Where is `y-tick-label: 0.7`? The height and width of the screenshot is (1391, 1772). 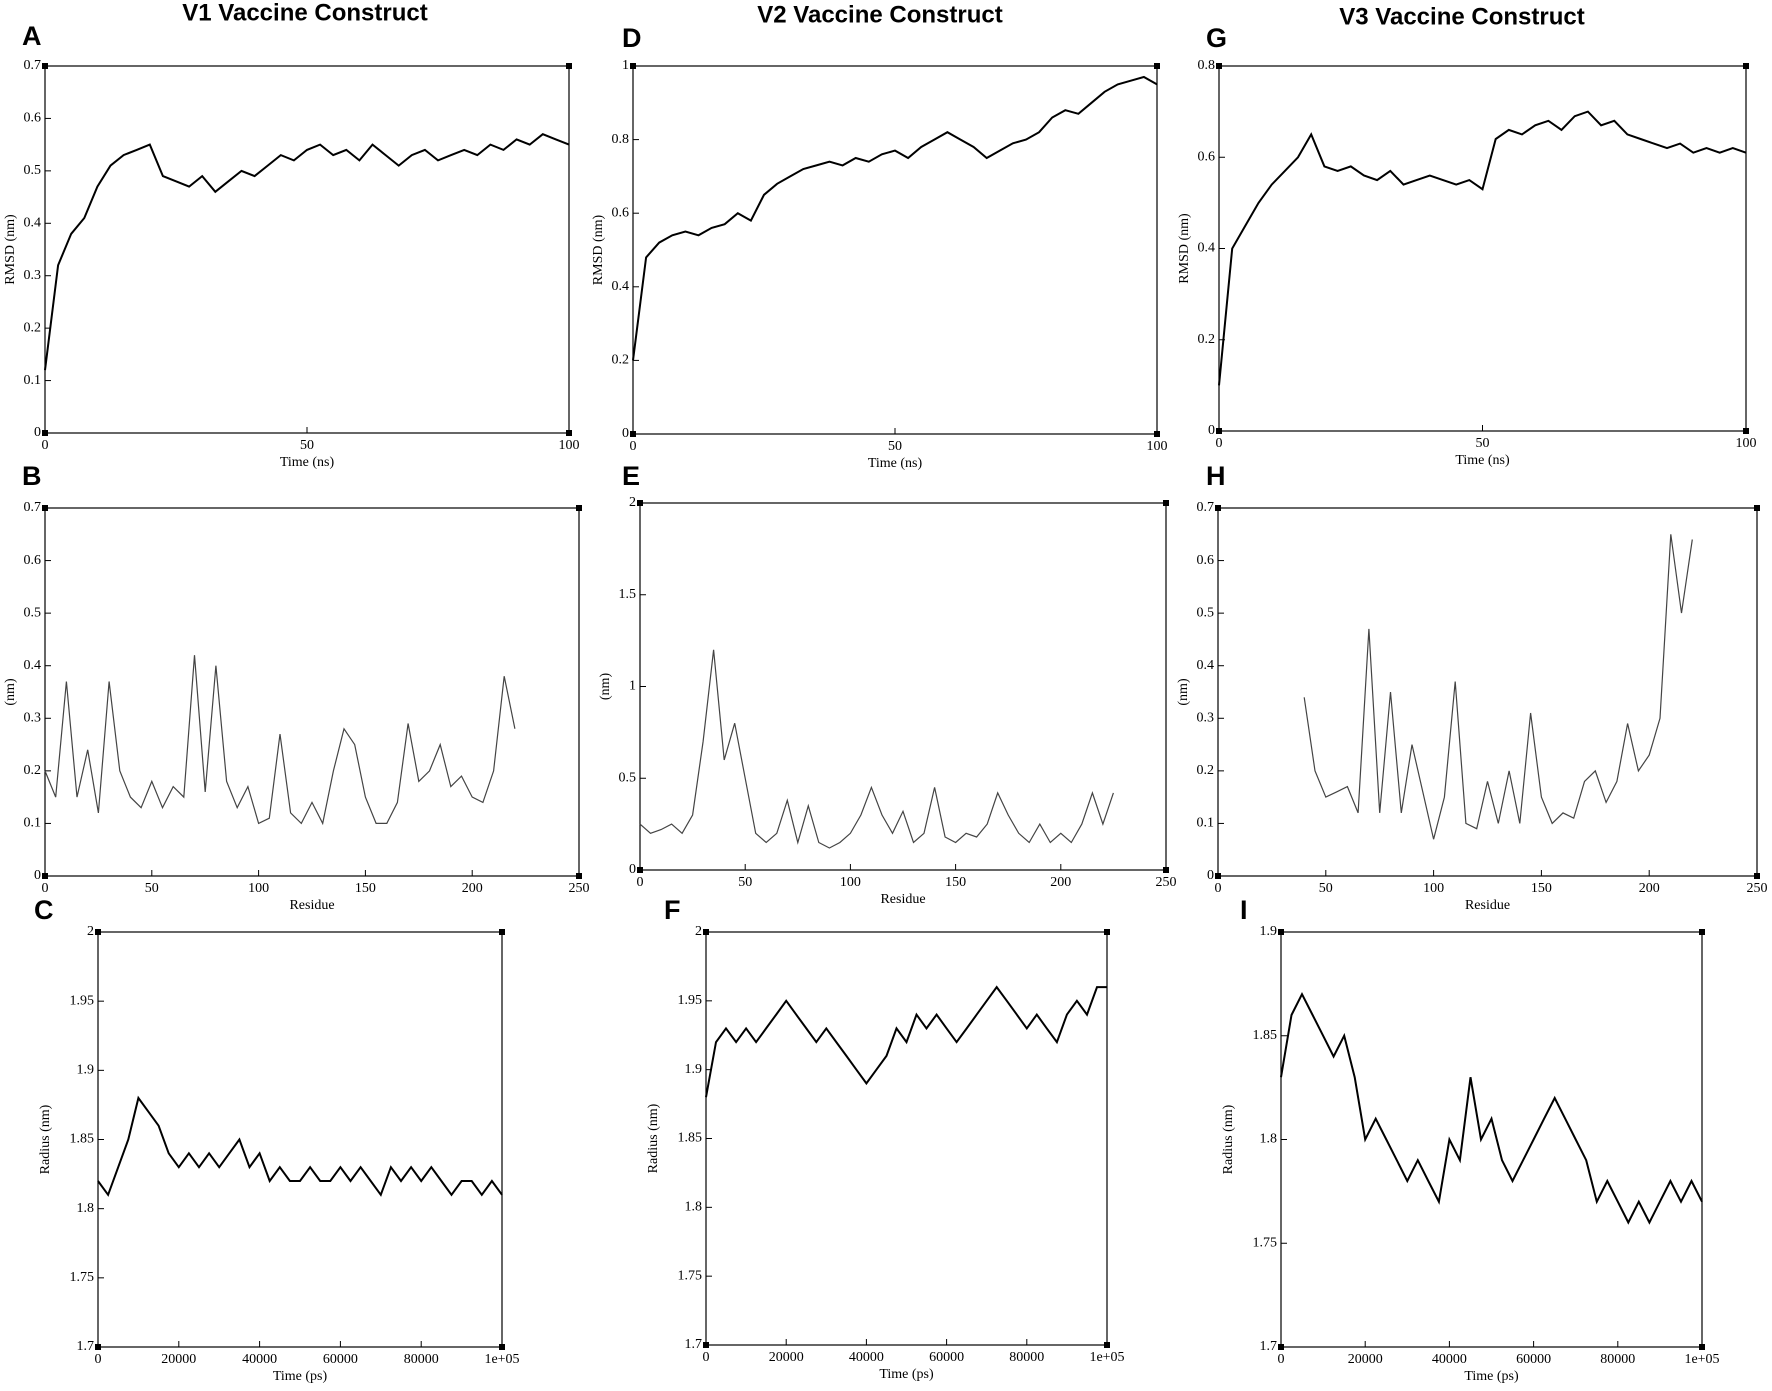 y-tick-label: 0.7 is located at coordinates (33, 65).